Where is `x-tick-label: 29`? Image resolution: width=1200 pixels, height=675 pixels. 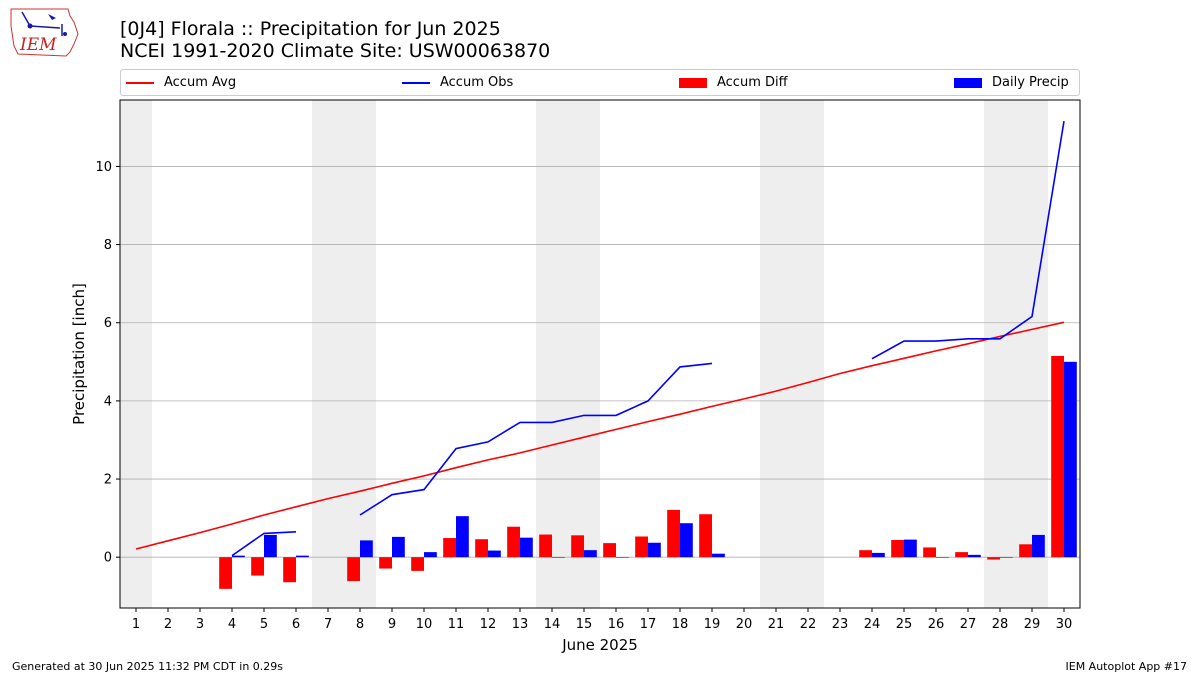
x-tick-label: 29 is located at coordinates (1032, 624).